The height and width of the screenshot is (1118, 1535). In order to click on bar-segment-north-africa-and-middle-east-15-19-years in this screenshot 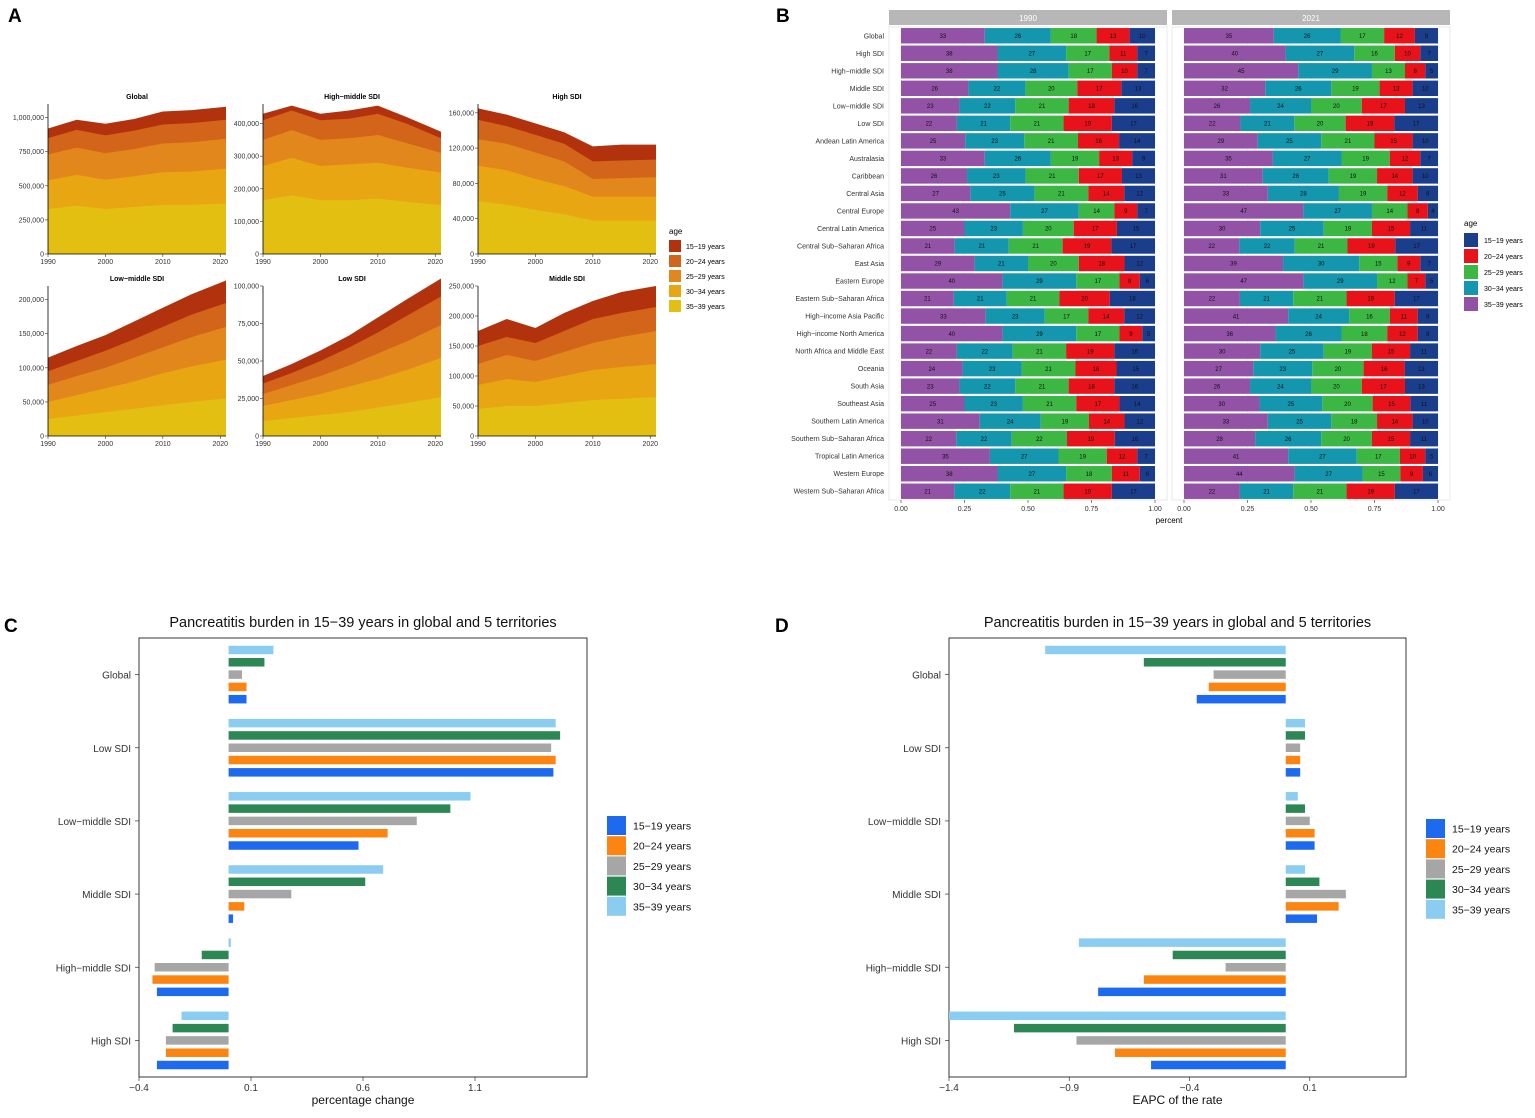, I will do `click(1424, 351)`.